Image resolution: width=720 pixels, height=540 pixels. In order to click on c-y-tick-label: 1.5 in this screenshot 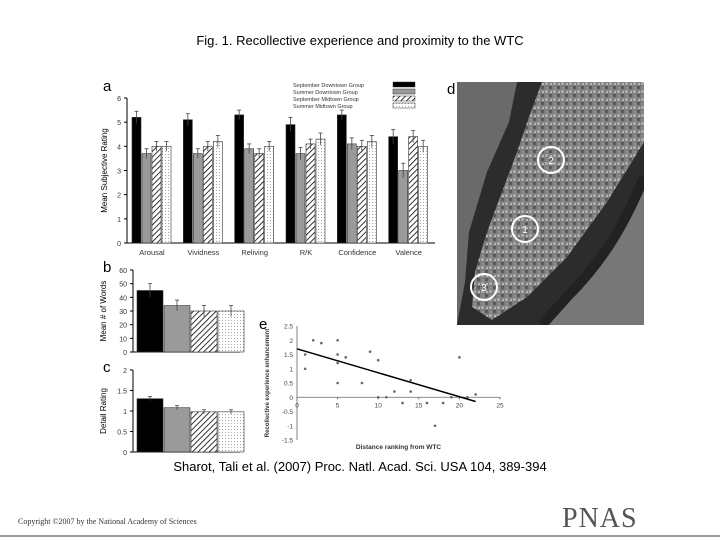, I will do `click(122, 392)`.